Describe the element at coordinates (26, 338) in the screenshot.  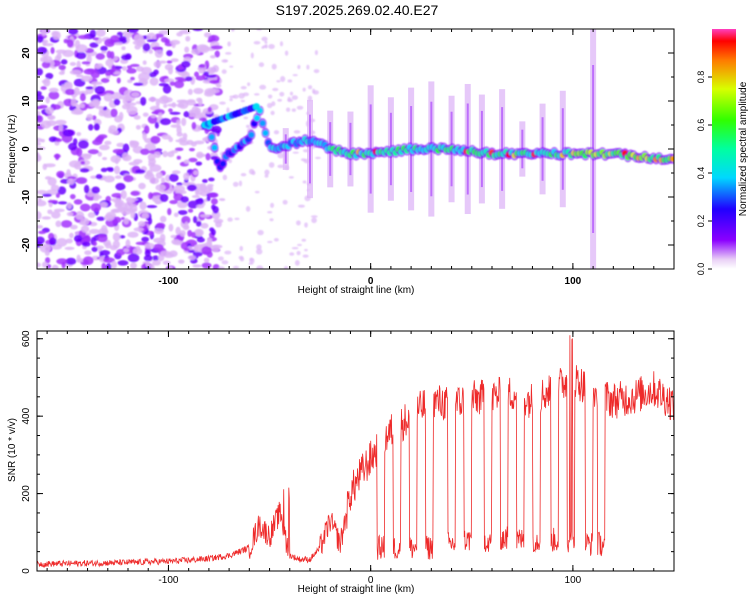
I see `snr-ytick-label: 600` at that location.